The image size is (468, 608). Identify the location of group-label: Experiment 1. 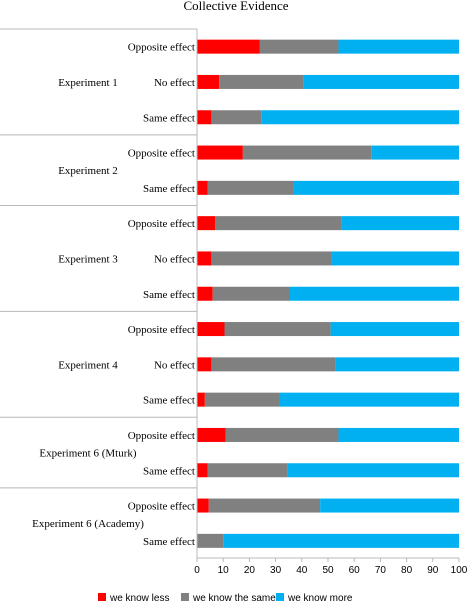
(88, 83).